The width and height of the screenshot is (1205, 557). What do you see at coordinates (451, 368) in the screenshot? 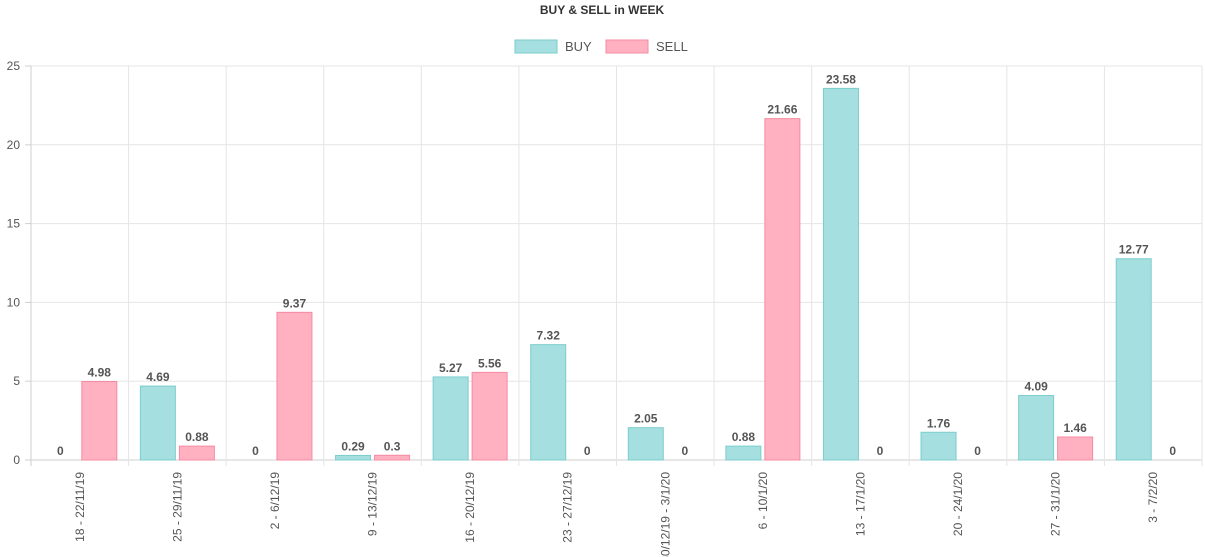
I see `data-label-buy-4: 5.27` at bounding box center [451, 368].